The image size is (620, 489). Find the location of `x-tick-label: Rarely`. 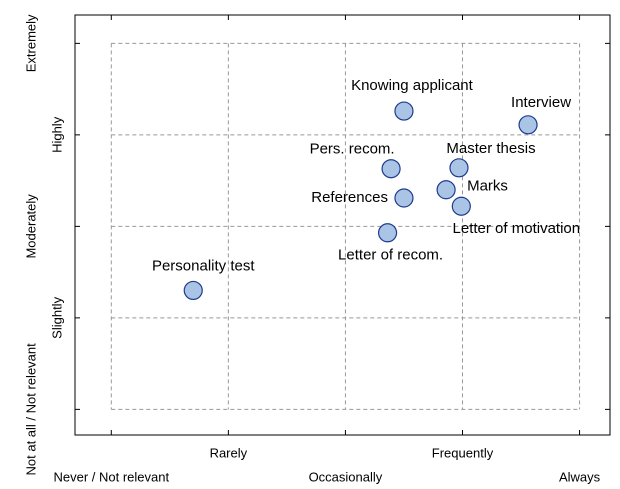

x-tick-label: Rarely is located at coordinates (229, 452).